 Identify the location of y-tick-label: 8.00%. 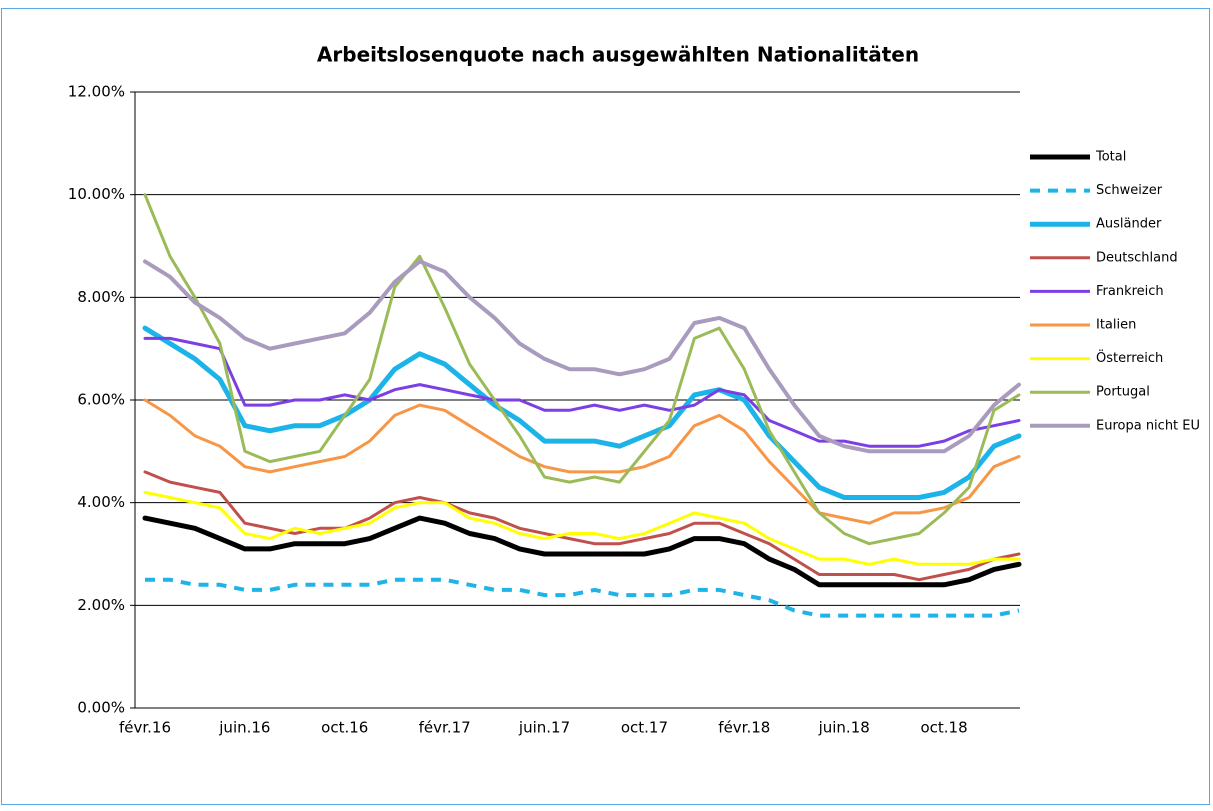
(101, 297).